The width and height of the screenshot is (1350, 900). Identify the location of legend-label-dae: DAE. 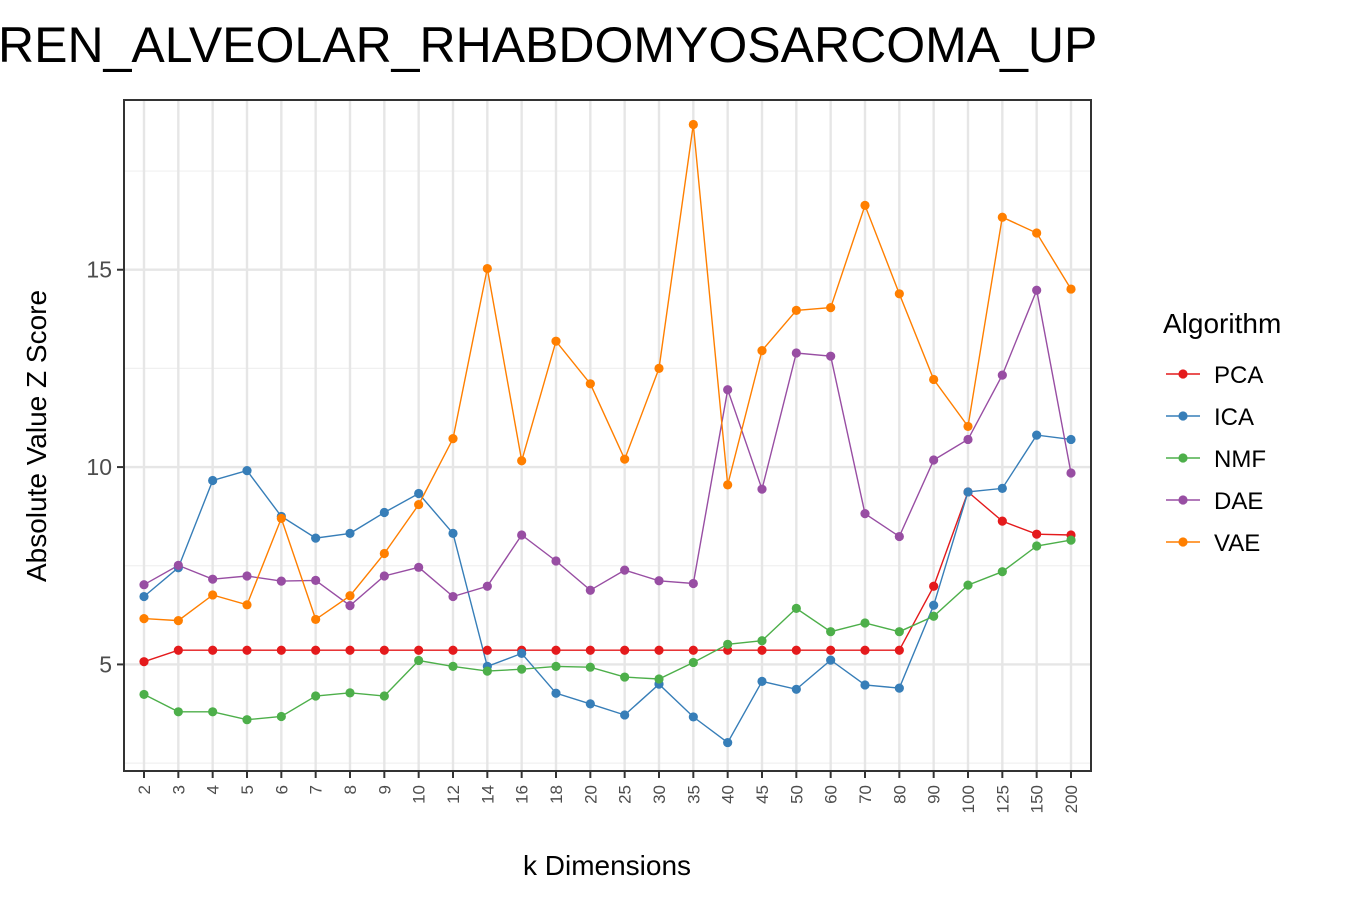
(1238, 501).